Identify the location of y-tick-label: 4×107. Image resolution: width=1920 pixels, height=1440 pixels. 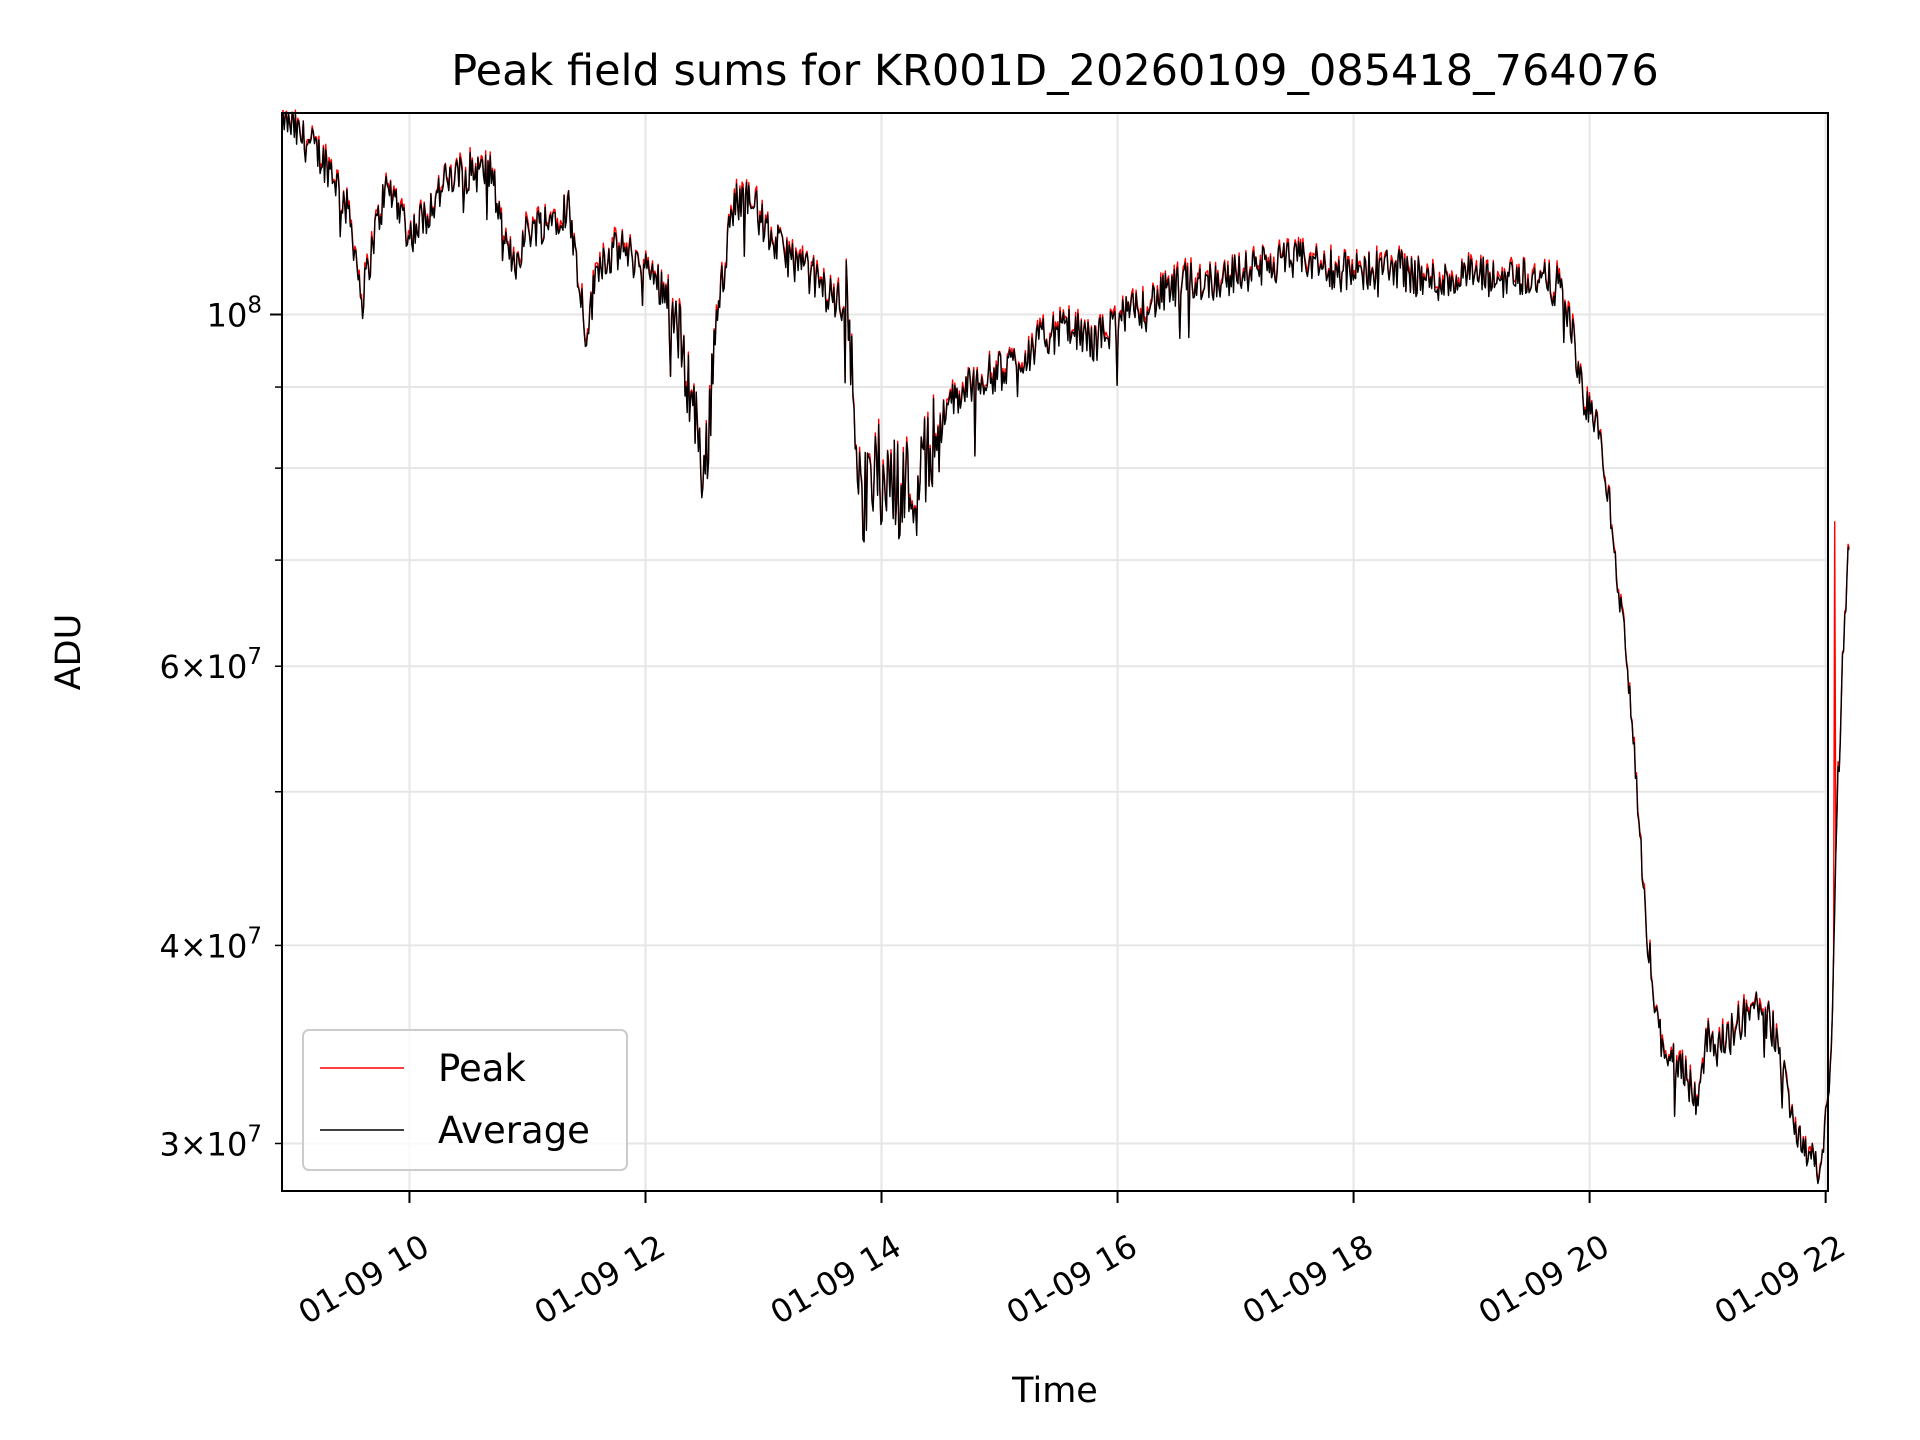
(210, 944).